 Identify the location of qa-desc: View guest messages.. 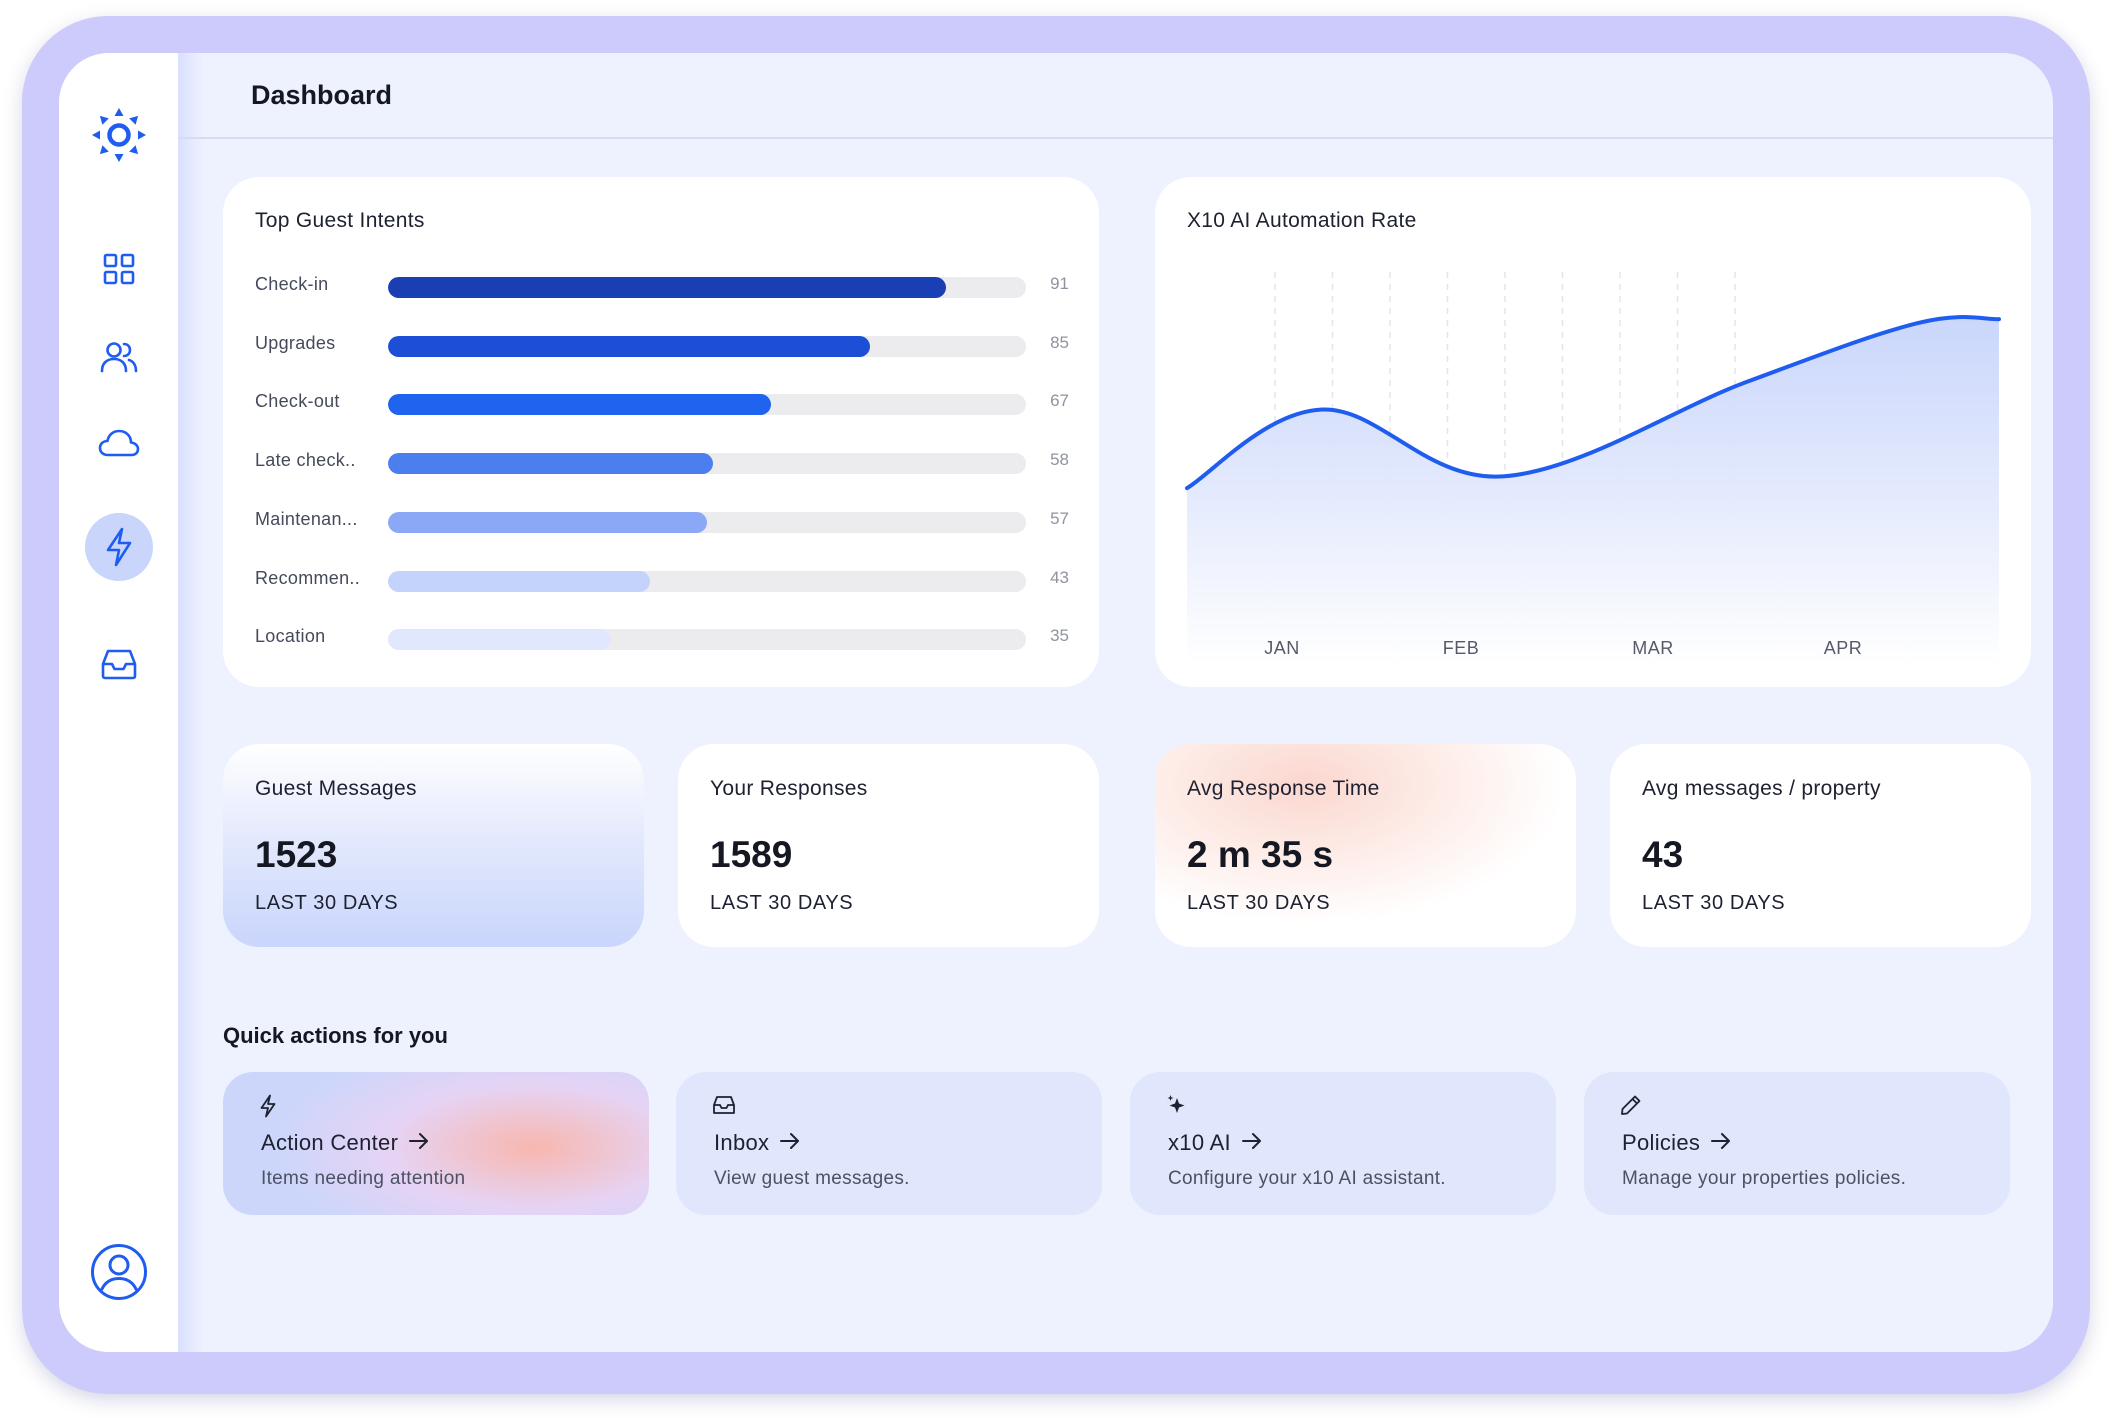
(812, 1178).